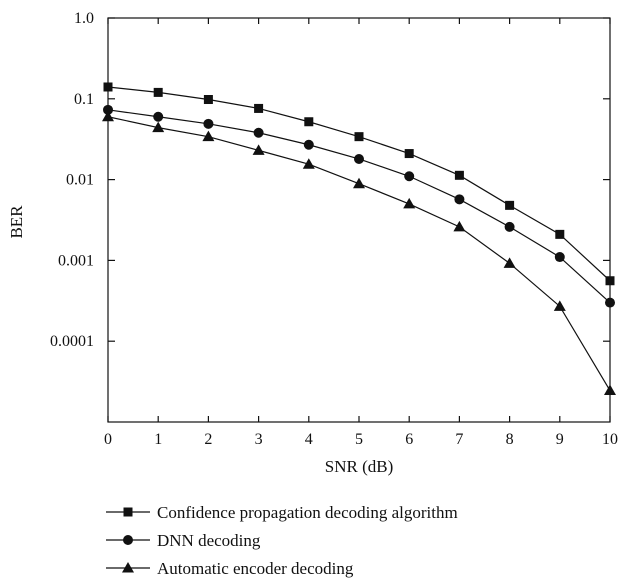  What do you see at coordinates (359, 439) in the screenshot?
I see `x-tick-label: 5` at bounding box center [359, 439].